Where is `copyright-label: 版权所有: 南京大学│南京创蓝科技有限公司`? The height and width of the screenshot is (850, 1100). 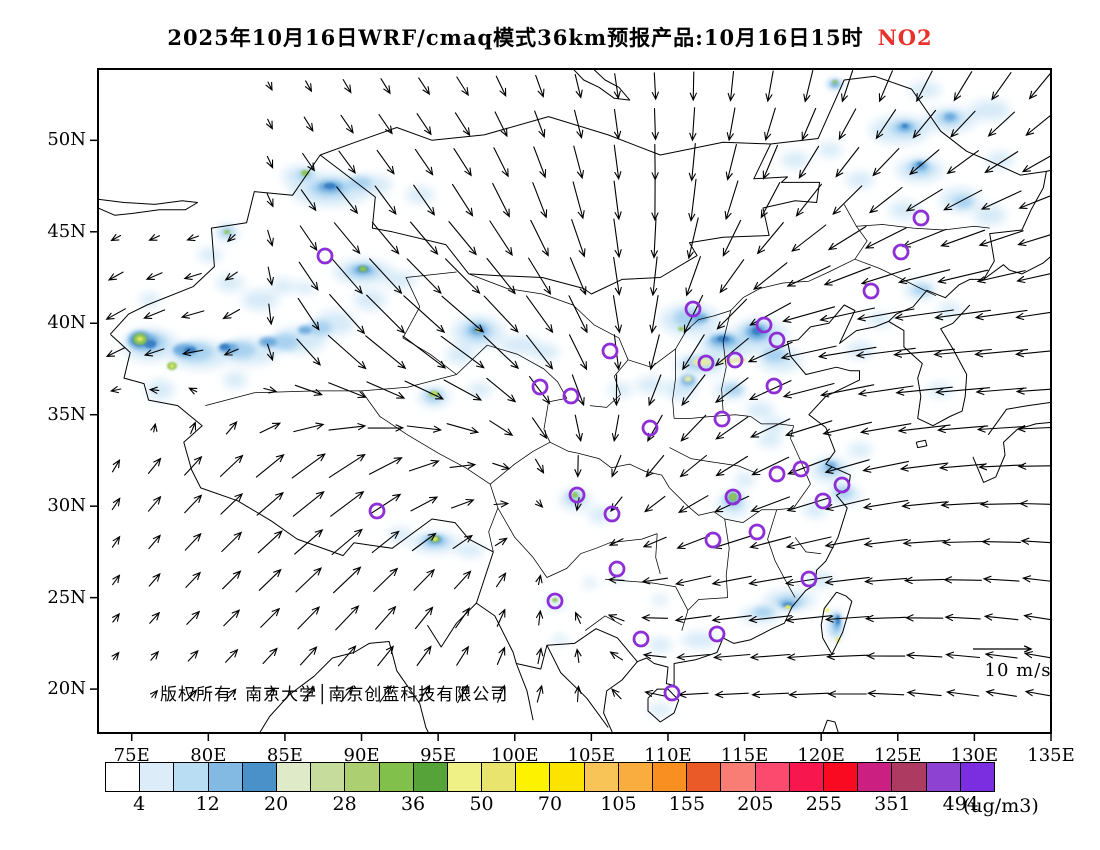 copyright-label: 版权所有: 南京大学│南京创蓝科技有限公司 is located at coordinates (334, 695).